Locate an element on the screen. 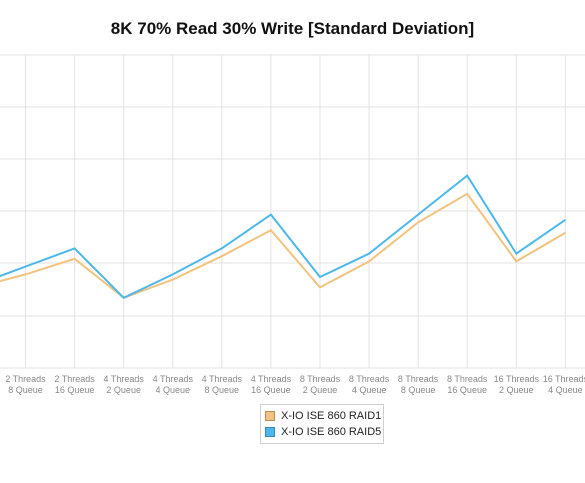 The height and width of the screenshot is (483, 585). legend-swatch-raid5 is located at coordinates (270, 432).